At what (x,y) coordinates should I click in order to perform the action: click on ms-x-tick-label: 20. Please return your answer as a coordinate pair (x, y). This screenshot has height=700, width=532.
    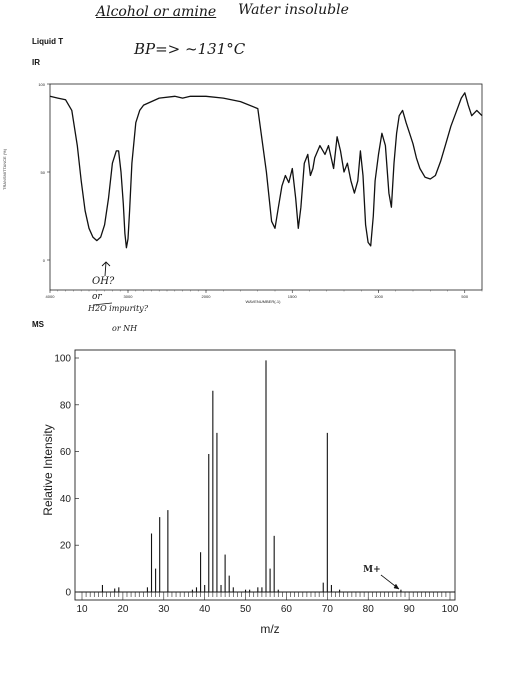
    Looking at the image, I should click on (123, 609).